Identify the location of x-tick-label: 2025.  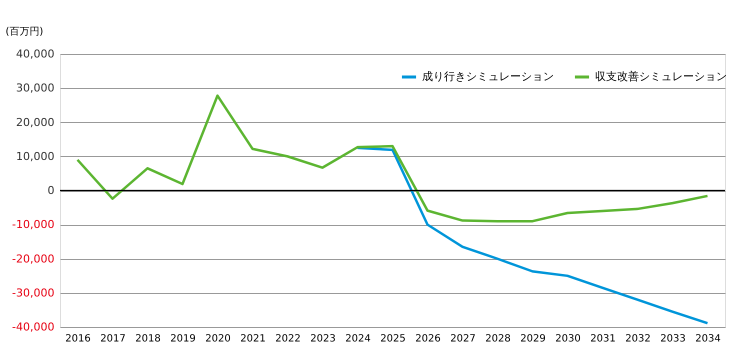
(393, 339).